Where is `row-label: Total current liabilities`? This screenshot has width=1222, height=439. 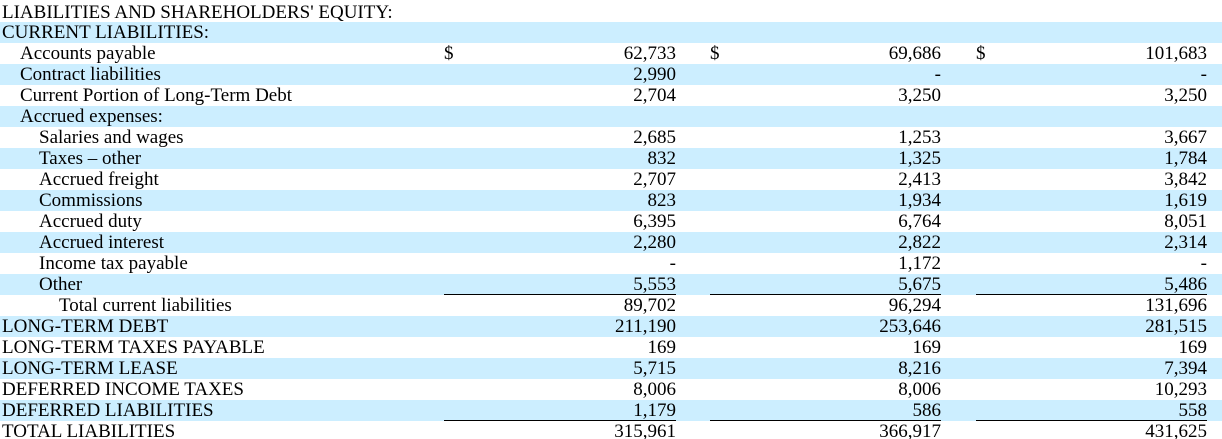 row-label: Total current liabilities is located at coordinates (145, 305).